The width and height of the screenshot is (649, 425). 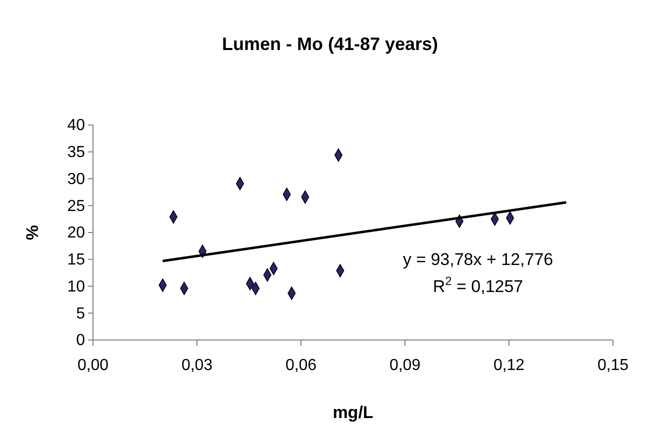 What do you see at coordinates (76, 287) in the screenshot?
I see `y-tick-label: 10` at bounding box center [76, 287].